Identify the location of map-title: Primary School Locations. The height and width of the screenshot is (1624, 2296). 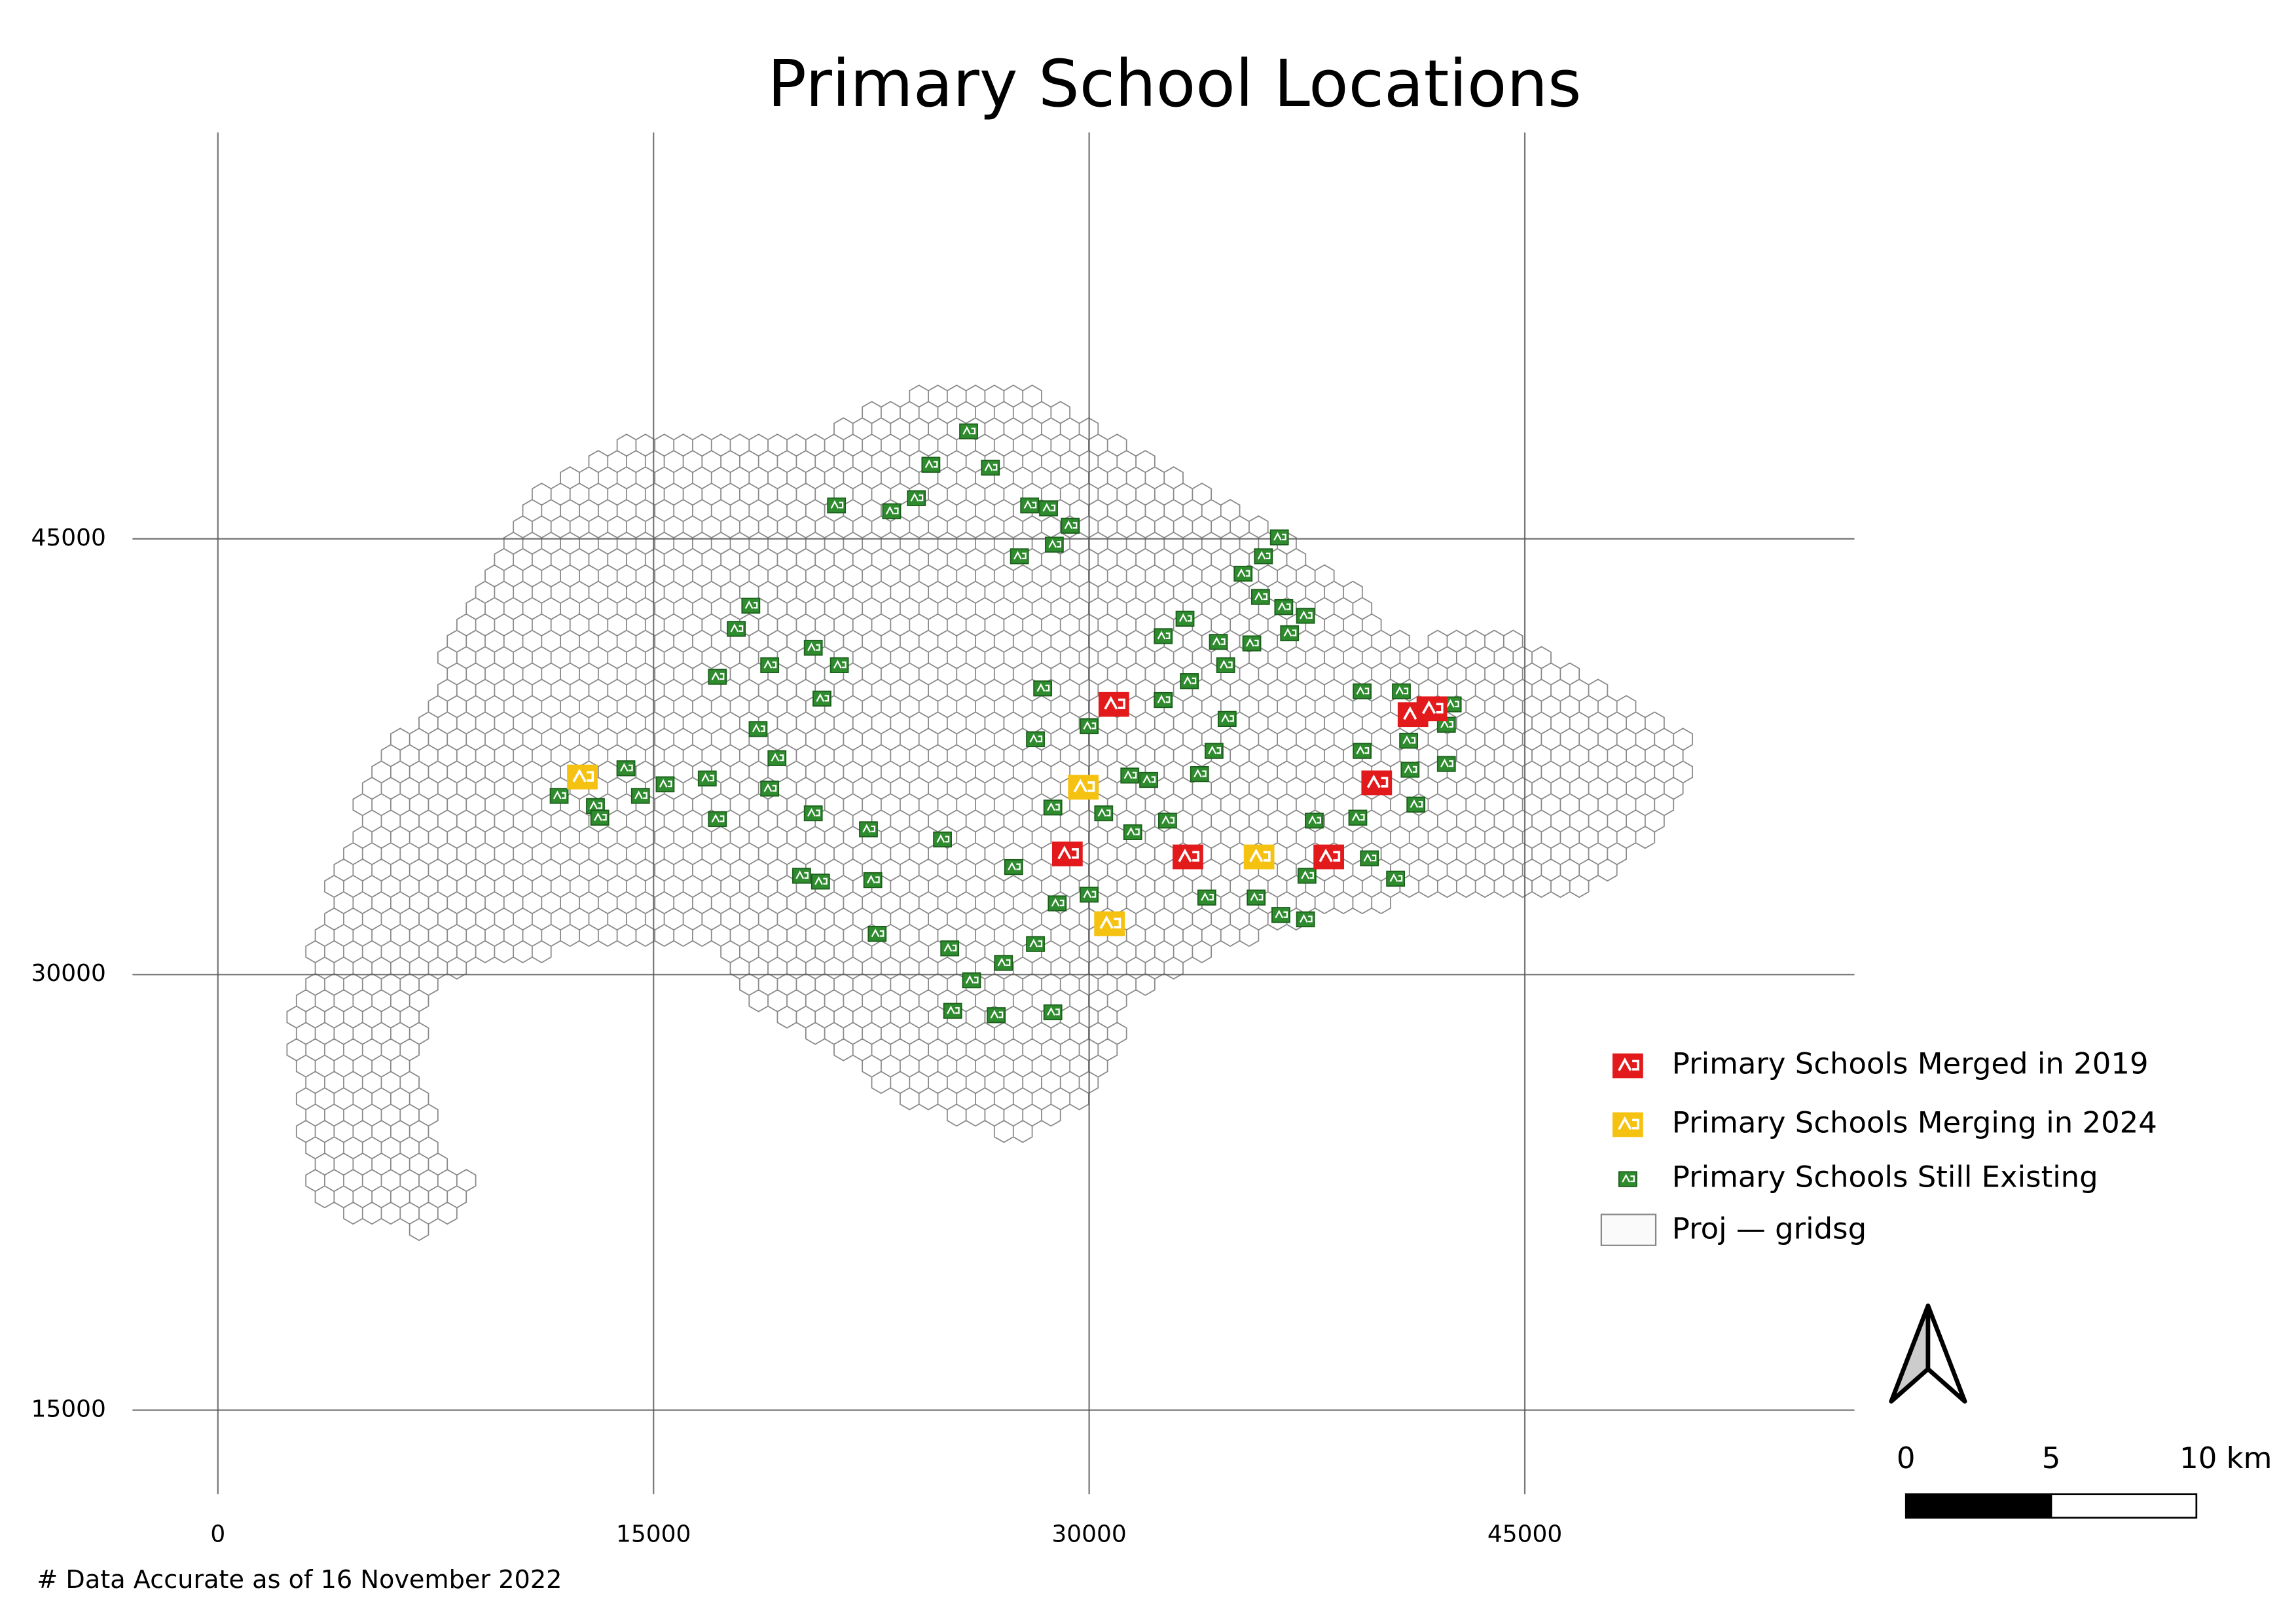
(1174, 84).